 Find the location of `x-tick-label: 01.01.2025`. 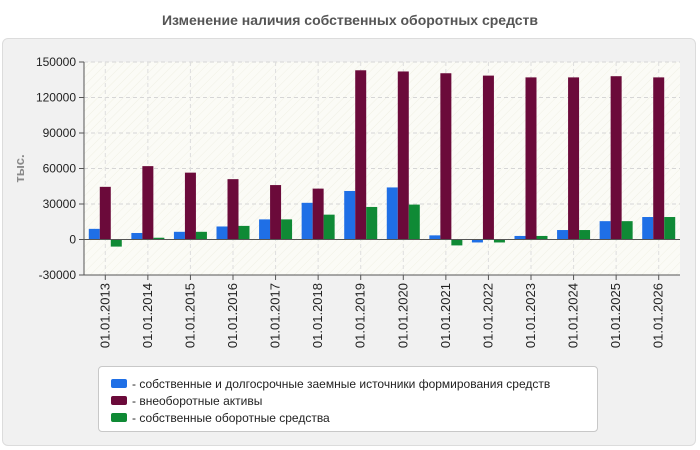

x-tick-label: 01.01.2025 is located at coordinates (615, 315).